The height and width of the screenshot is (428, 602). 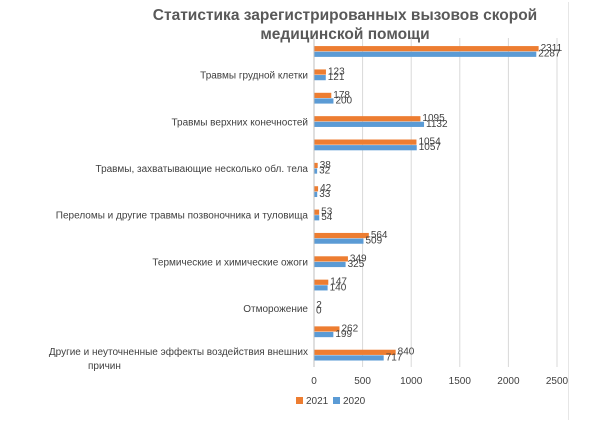 I want to click on value-label-2020-12: 199, so click(x=343, y=334).